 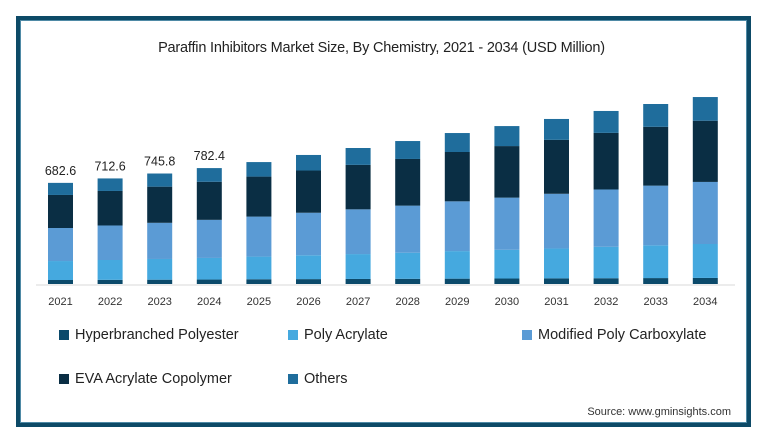 What do you see at coordinates (606, 281) in the screenshot?
I see `bar-segment-hyperbranched-polyester-2032` at bounding box center [606, 281].